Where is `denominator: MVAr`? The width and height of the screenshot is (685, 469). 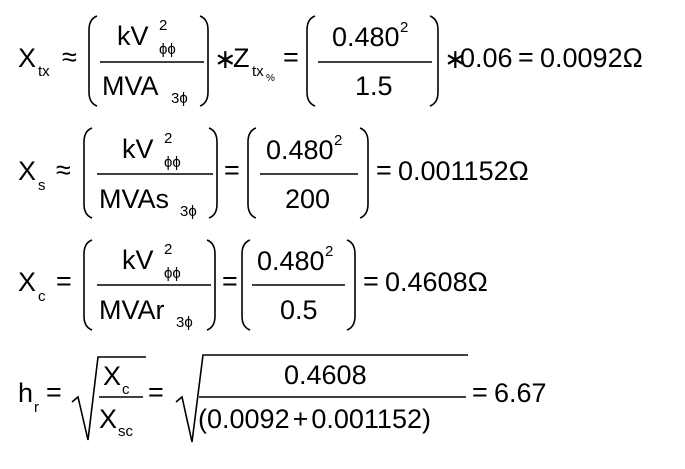
denominator: MVAr is located at coordinates (132, 310).